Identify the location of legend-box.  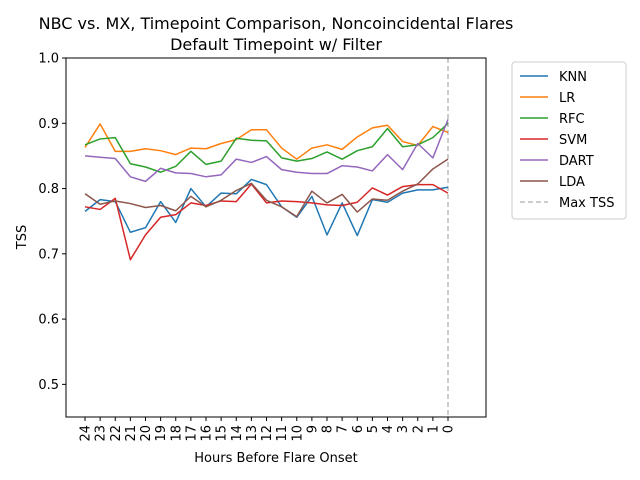
(569, 140).